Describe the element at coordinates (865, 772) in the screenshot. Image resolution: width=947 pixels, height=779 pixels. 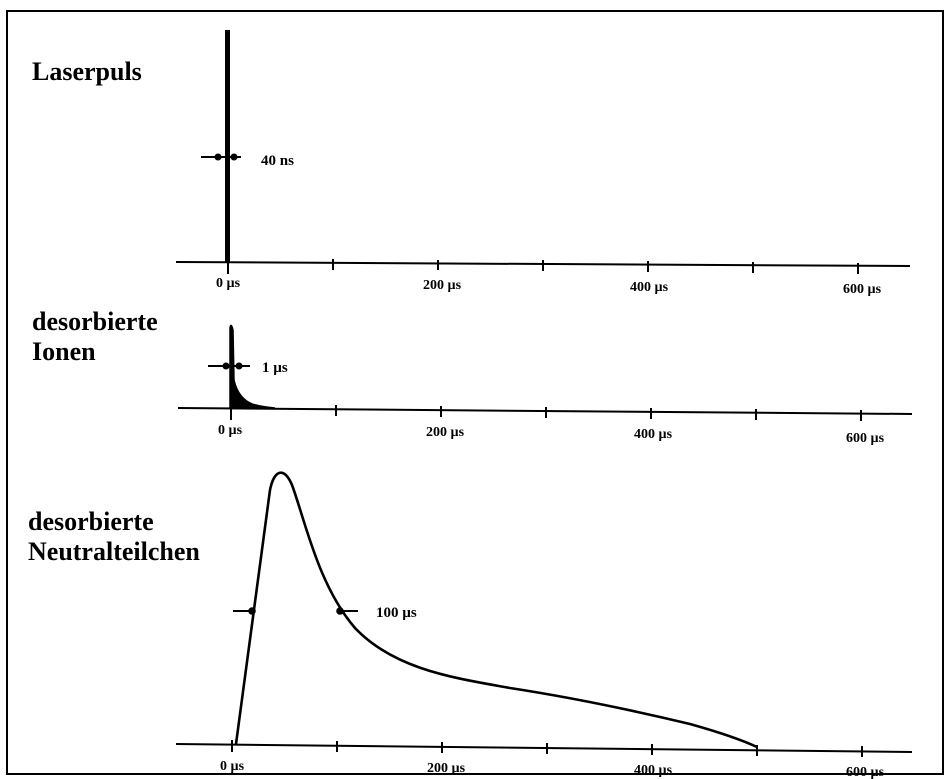
I see `tick-label-3-600: 600 µs` at that location.